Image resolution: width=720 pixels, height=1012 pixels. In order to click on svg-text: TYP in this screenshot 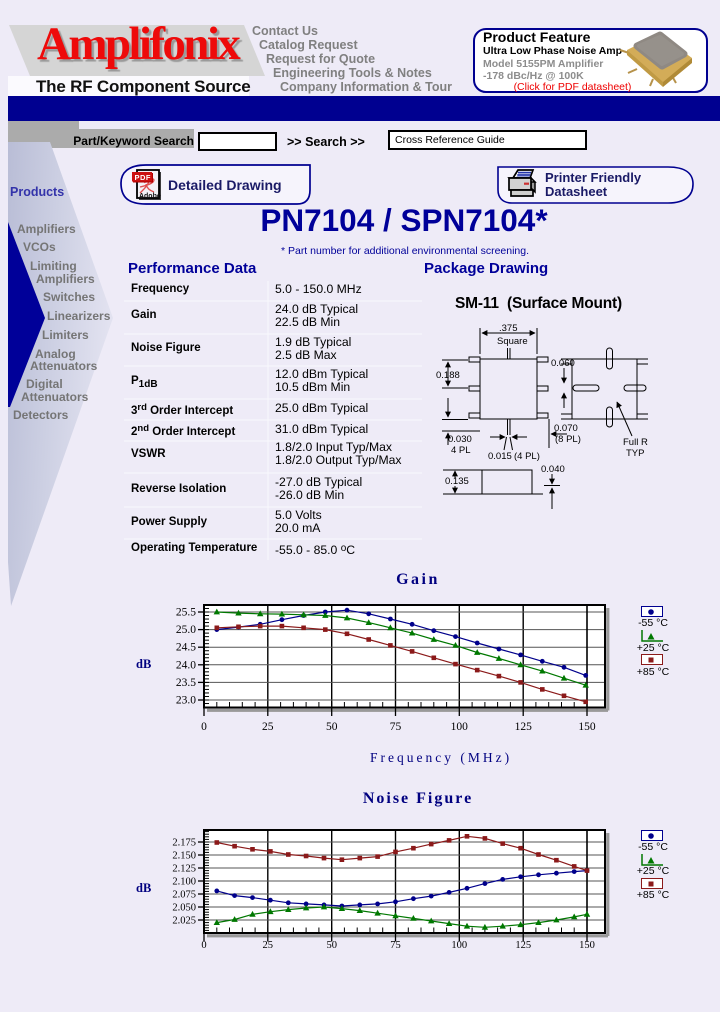, I will do `click(635, 453)`.